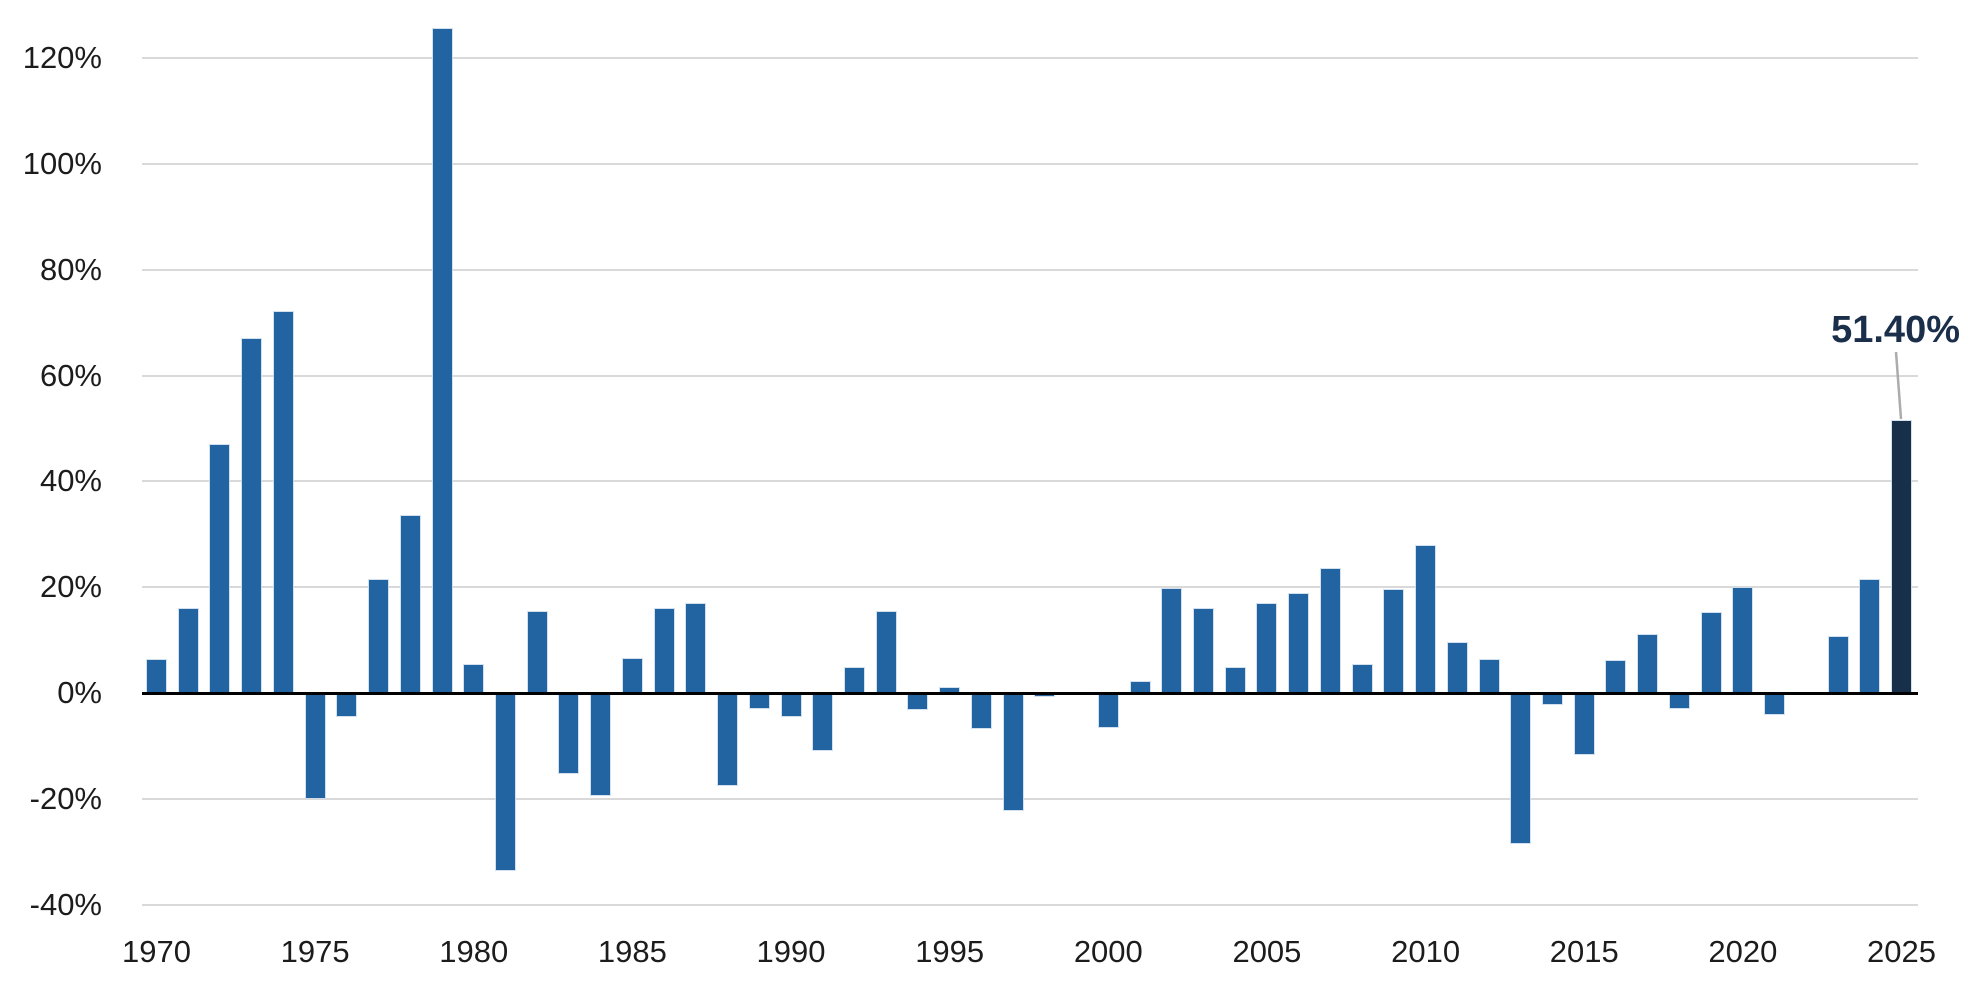  I want to click on bar-1985, so click(632, 676).